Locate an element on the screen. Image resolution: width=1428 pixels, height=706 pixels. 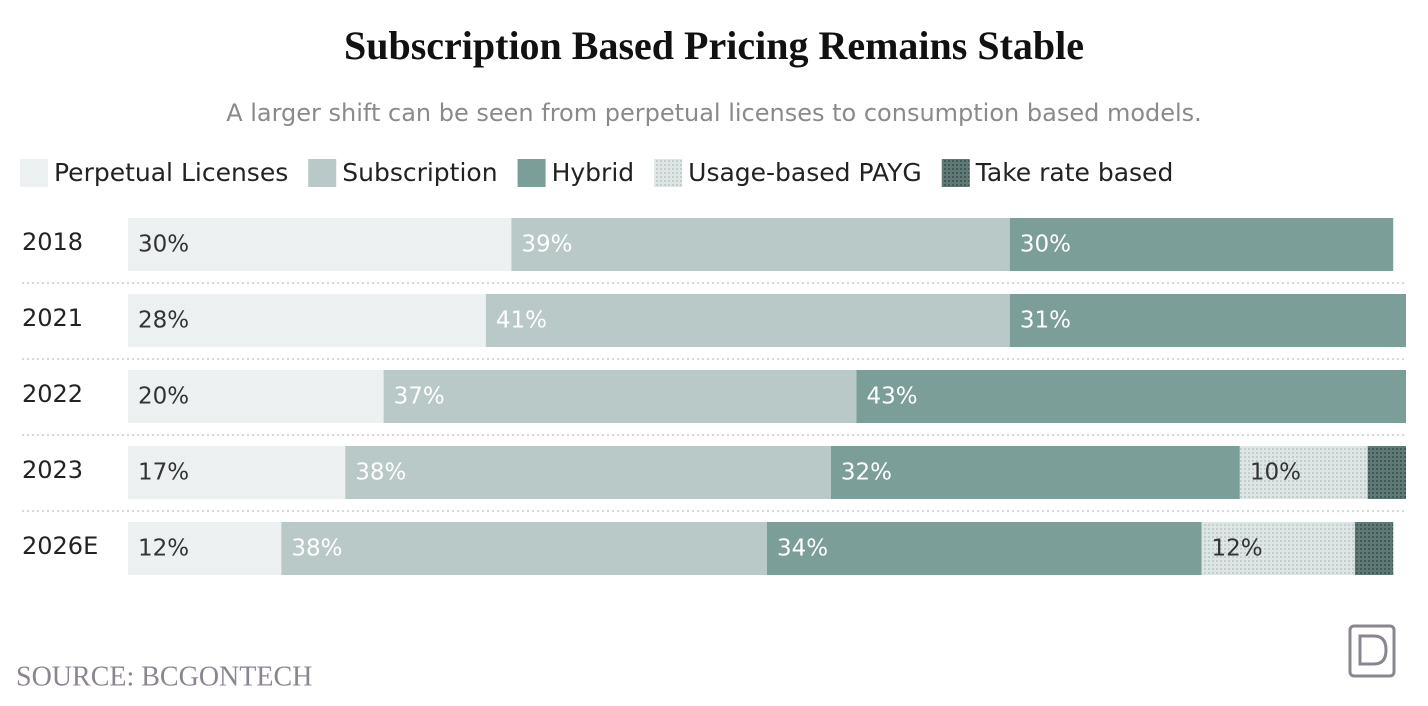
y-tick-label: 2018 is located at coordinates (52, 242).